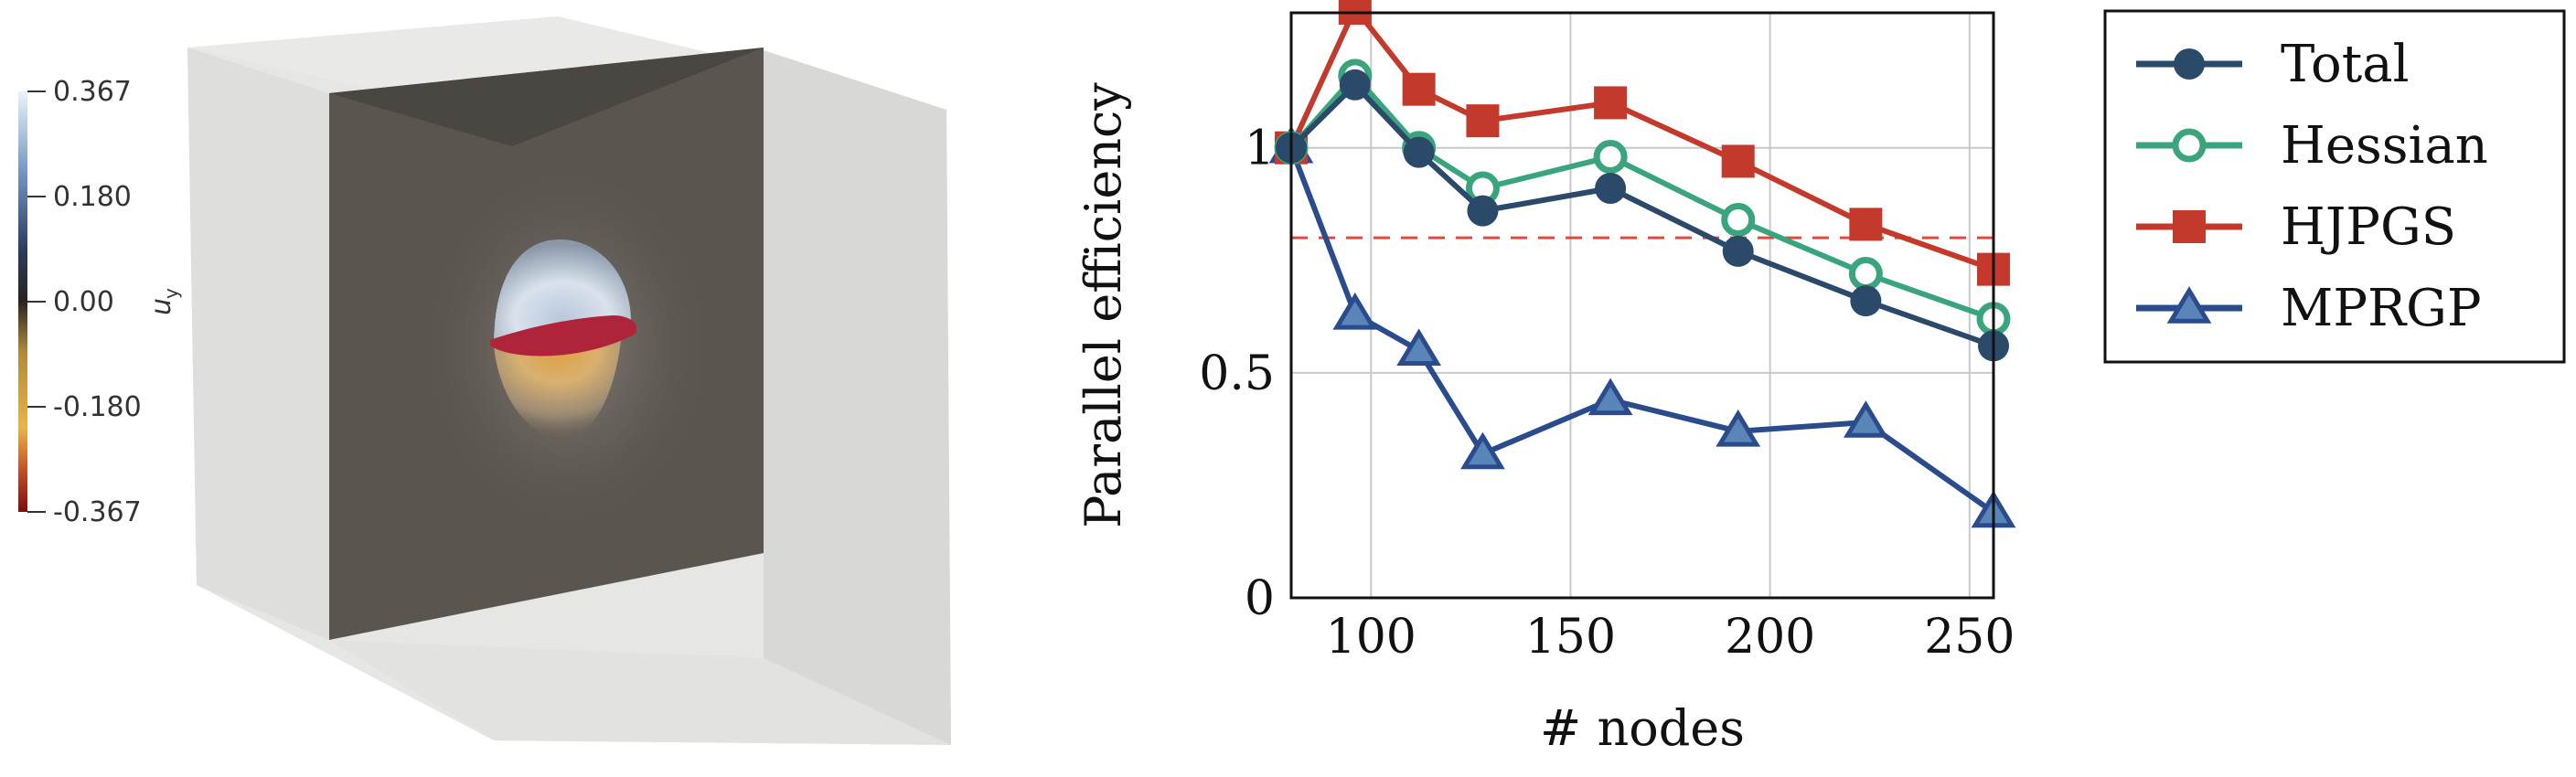 Image resolution: width=2576 pixels, height=777 pixels. Describe the element at coordinates (83, 302) in the screenshot. I see `colorbar-tick-3: 0.00` at that location.